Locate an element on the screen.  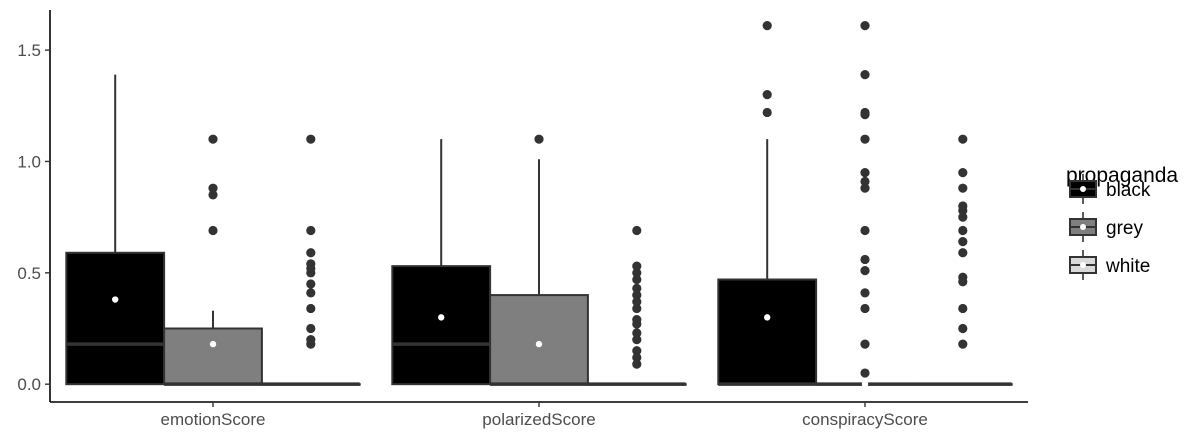
legend-label-black: black is located at coordinates (1128, 190).